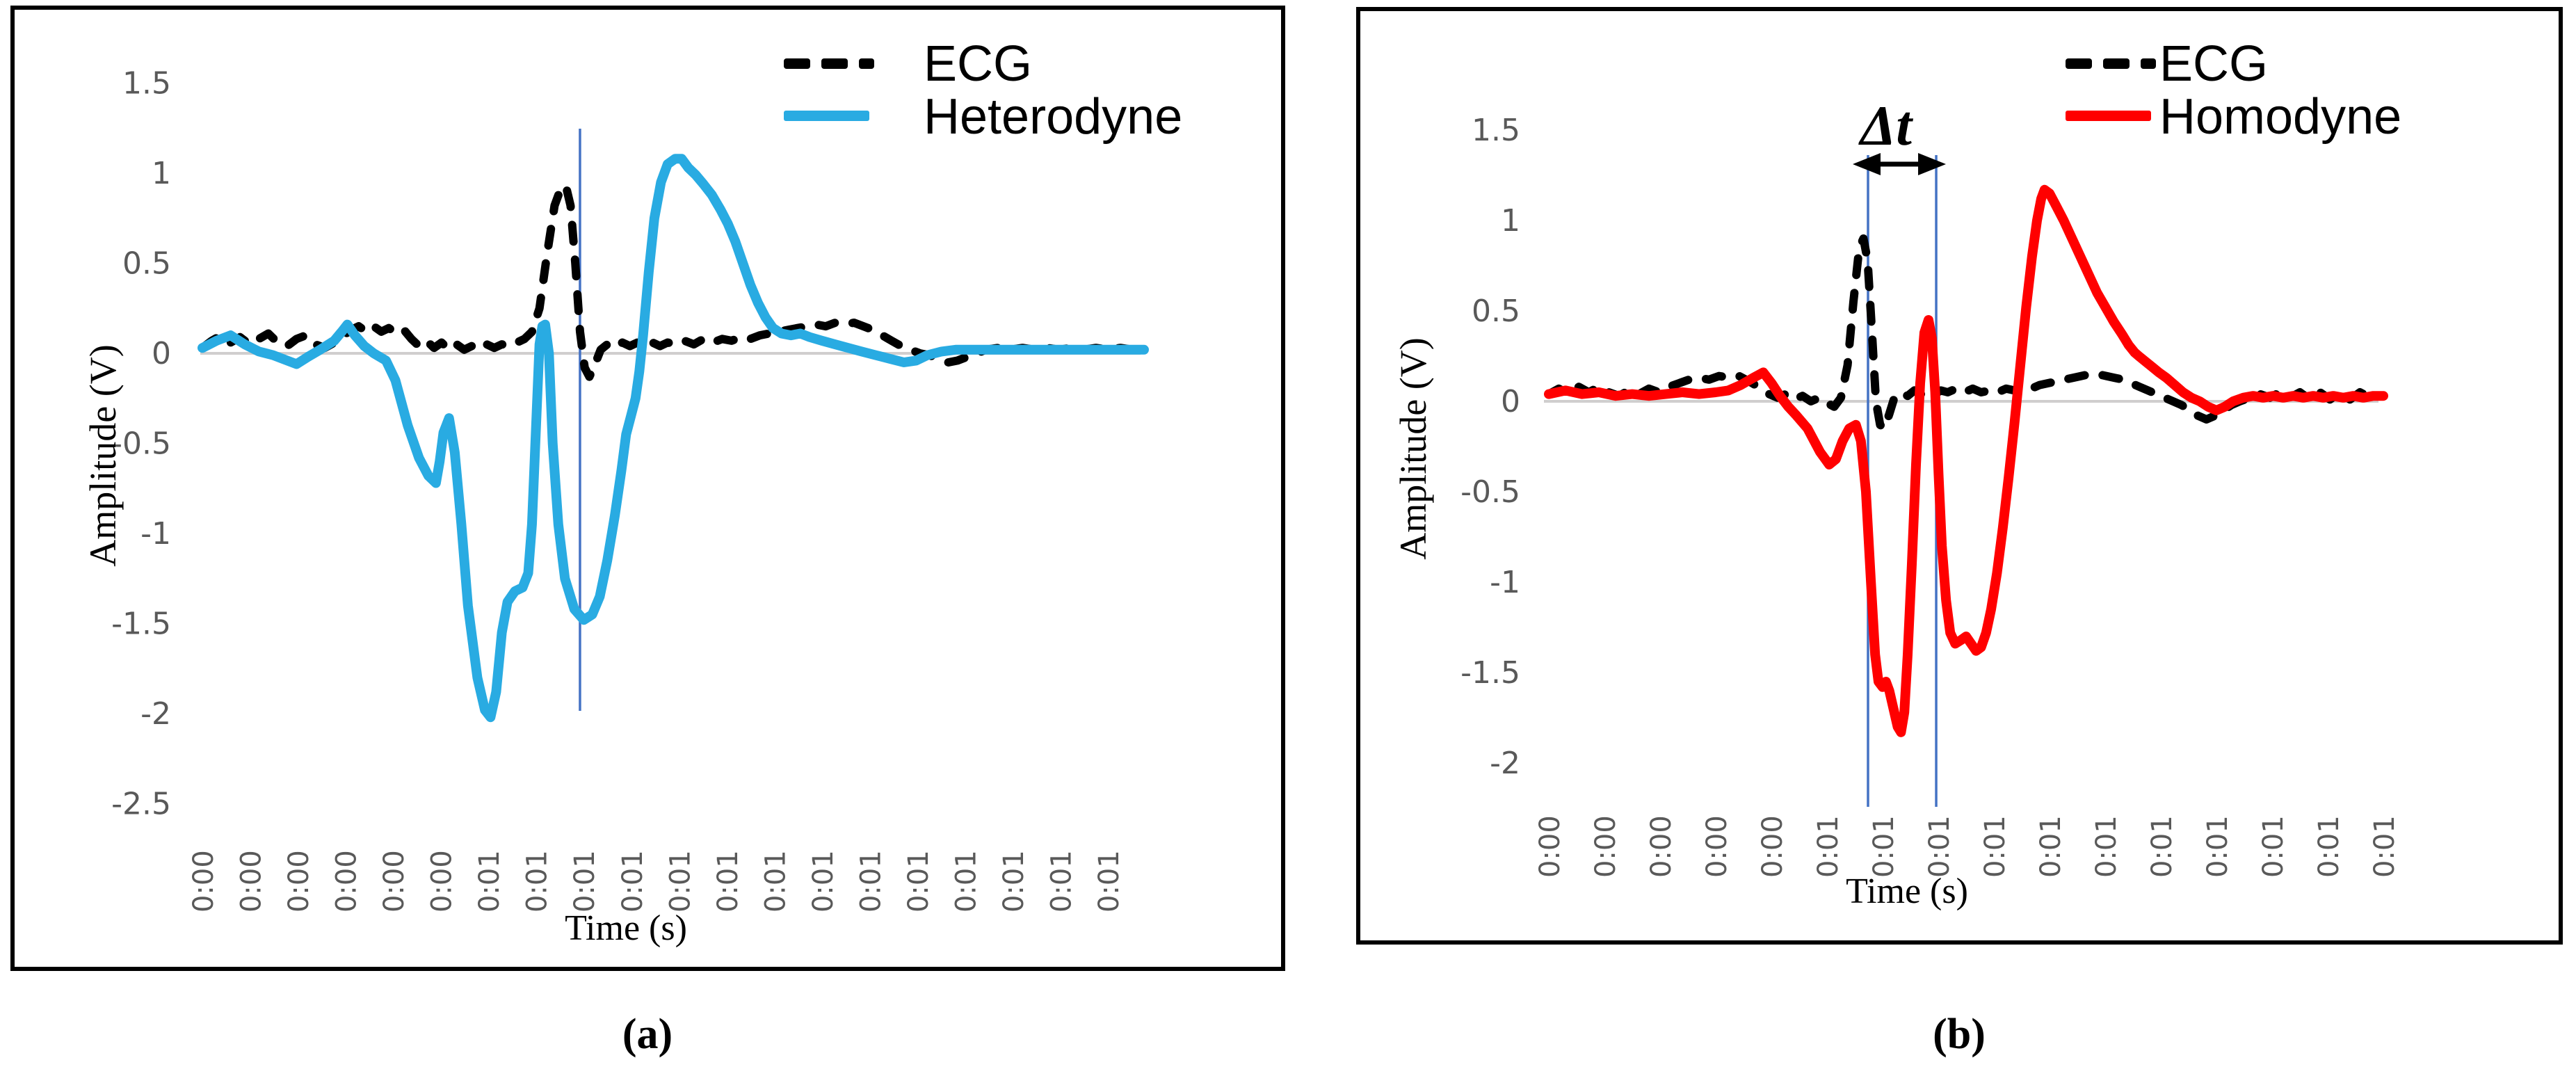  Describe the element at coordinates (1413, 449) in the screenshot. I see `y-axis-title-b: Amplitude (V)` at that location.